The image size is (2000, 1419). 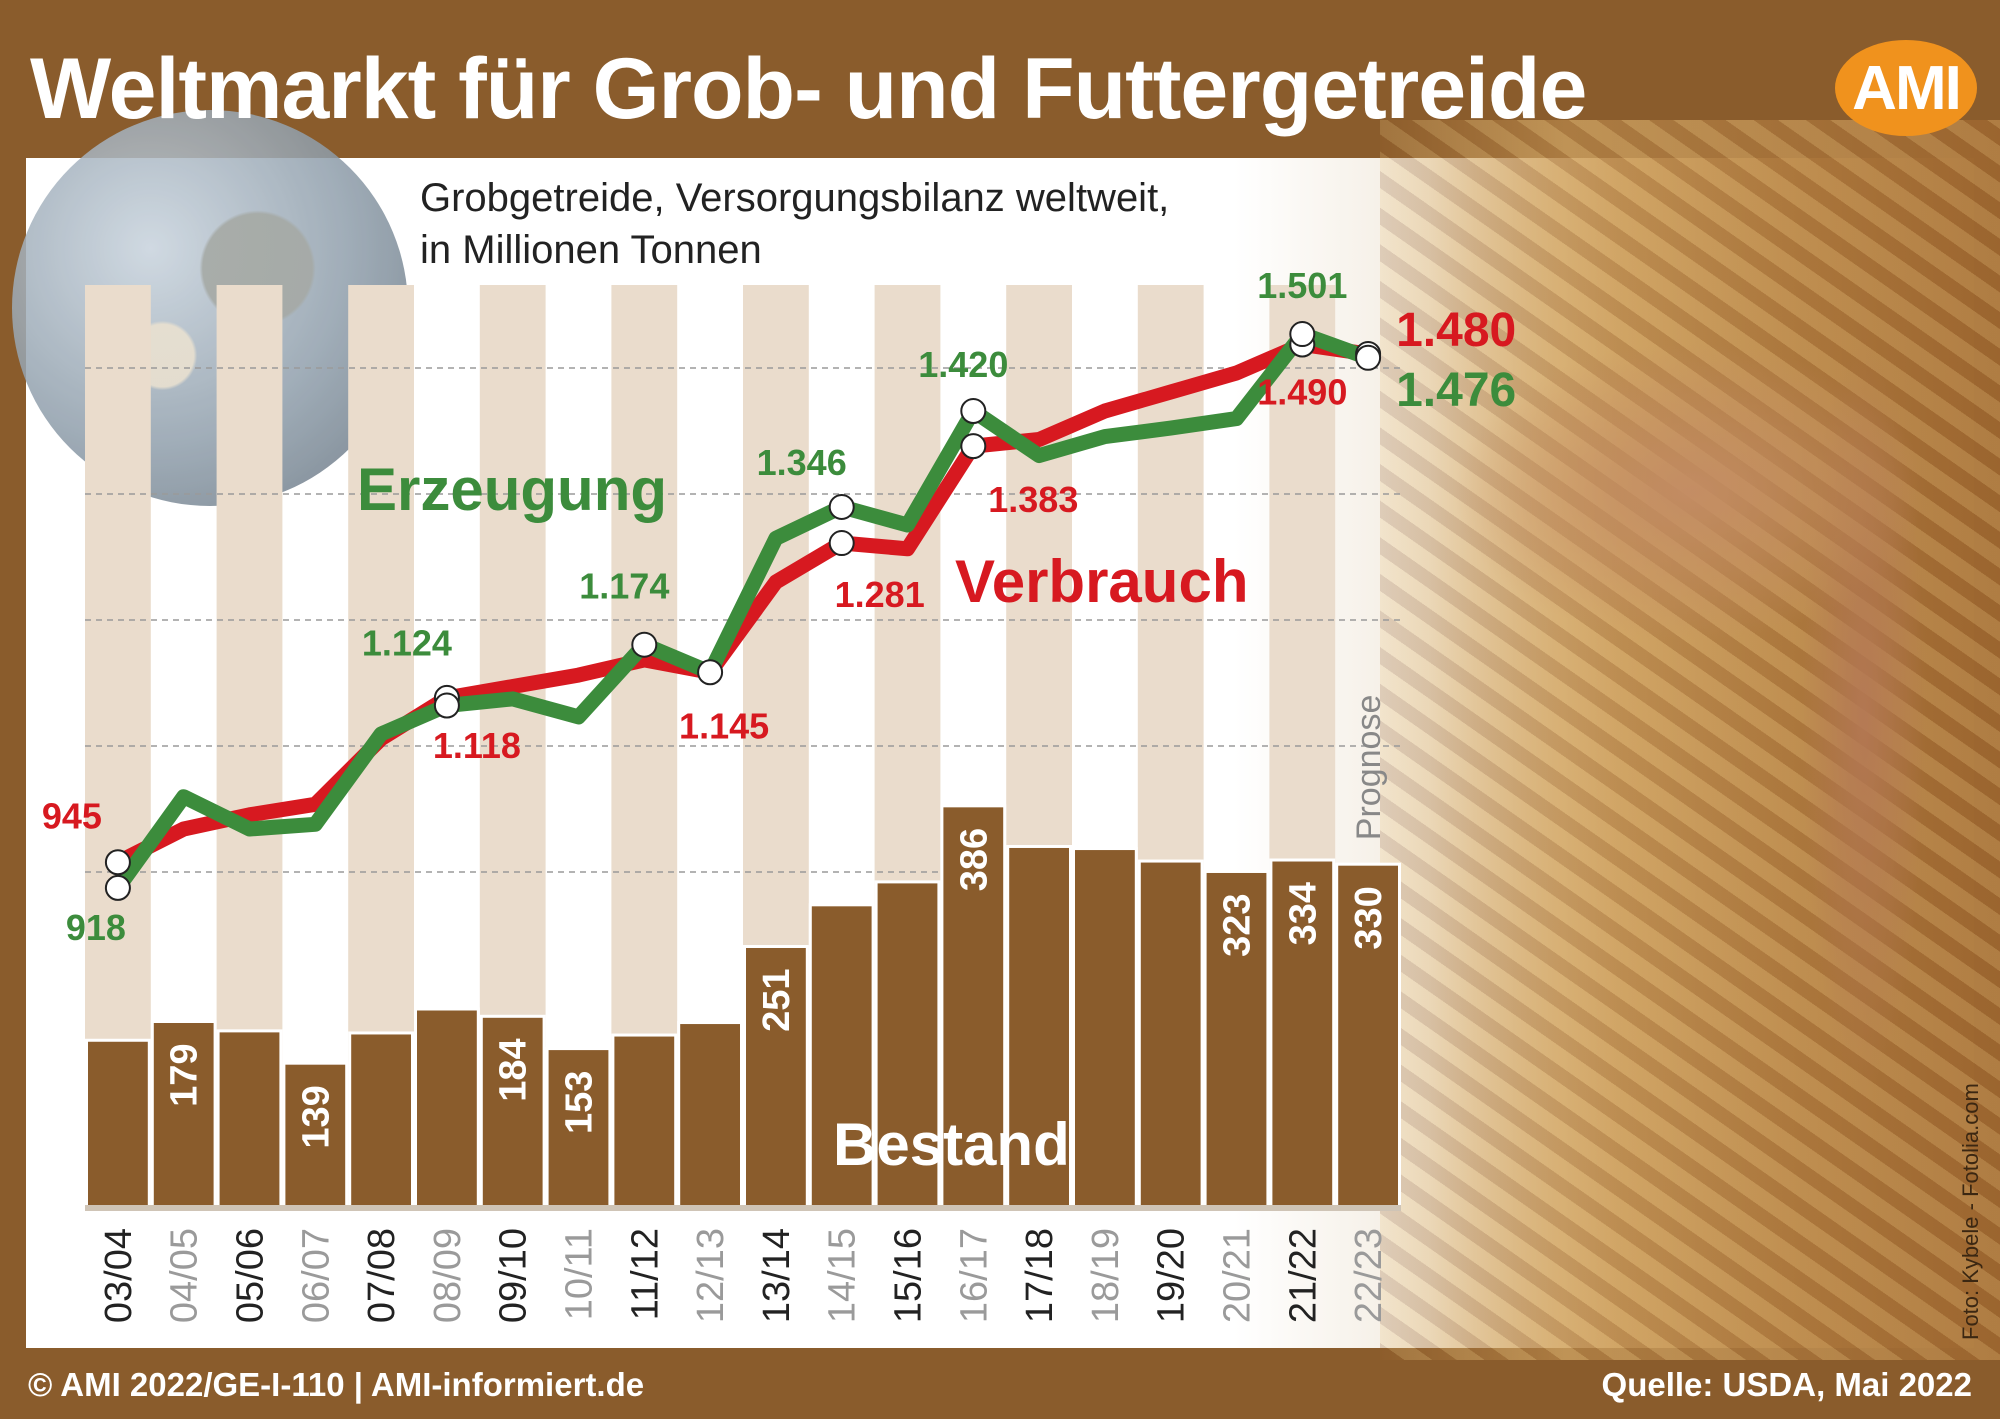 I want to click on x-tick-12/13: 12/13, so click(x=711, y=1275).